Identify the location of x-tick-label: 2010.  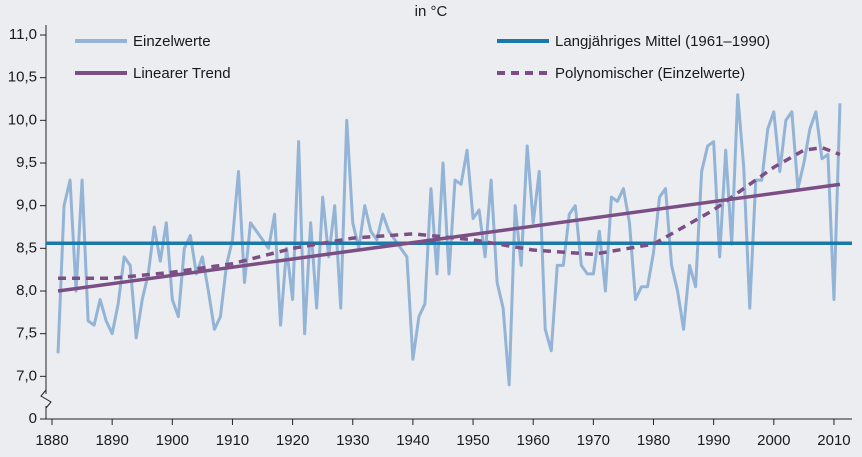
(833, 440).